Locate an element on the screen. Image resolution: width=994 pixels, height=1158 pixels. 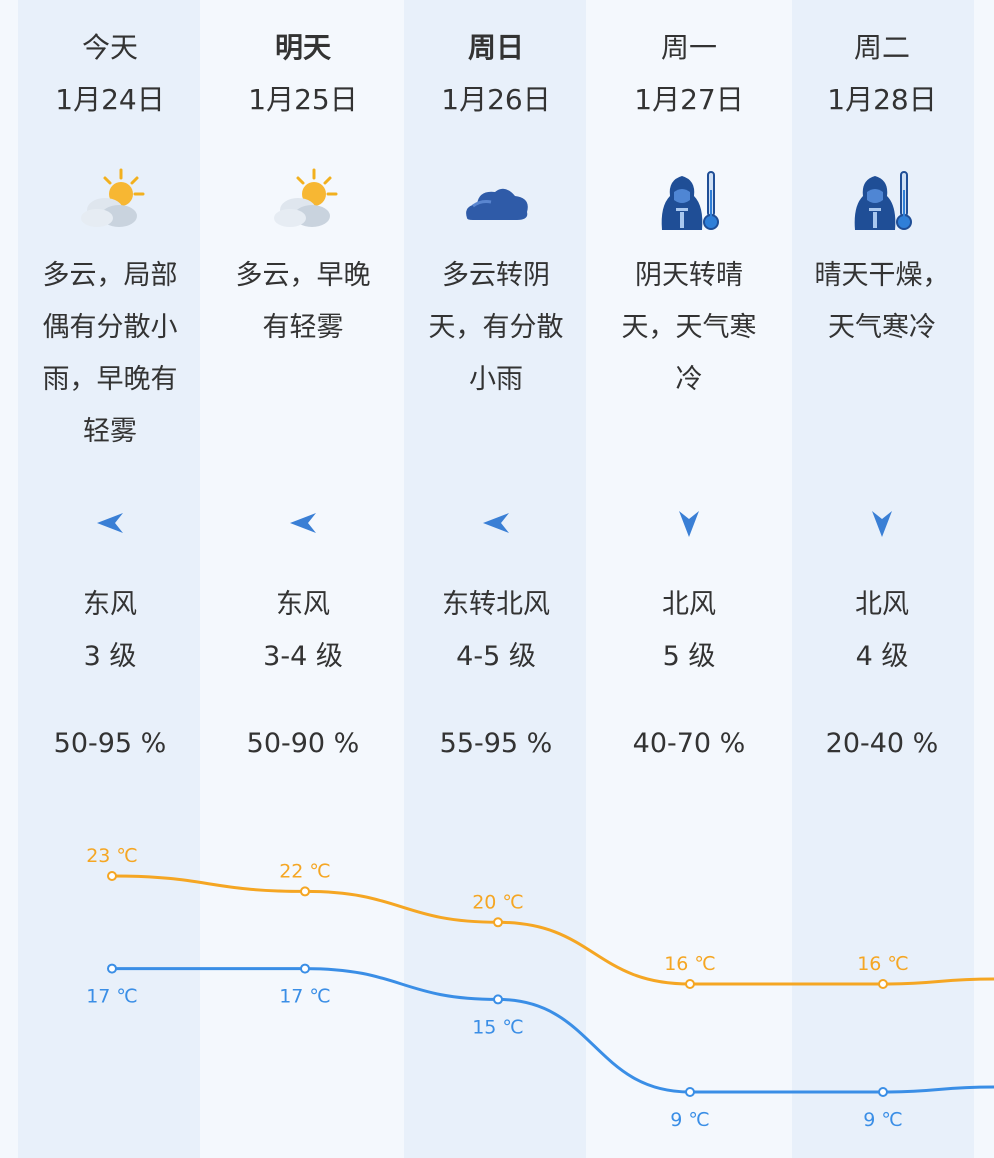
desc-line: 小雨 is located at coordinates (496, 379).